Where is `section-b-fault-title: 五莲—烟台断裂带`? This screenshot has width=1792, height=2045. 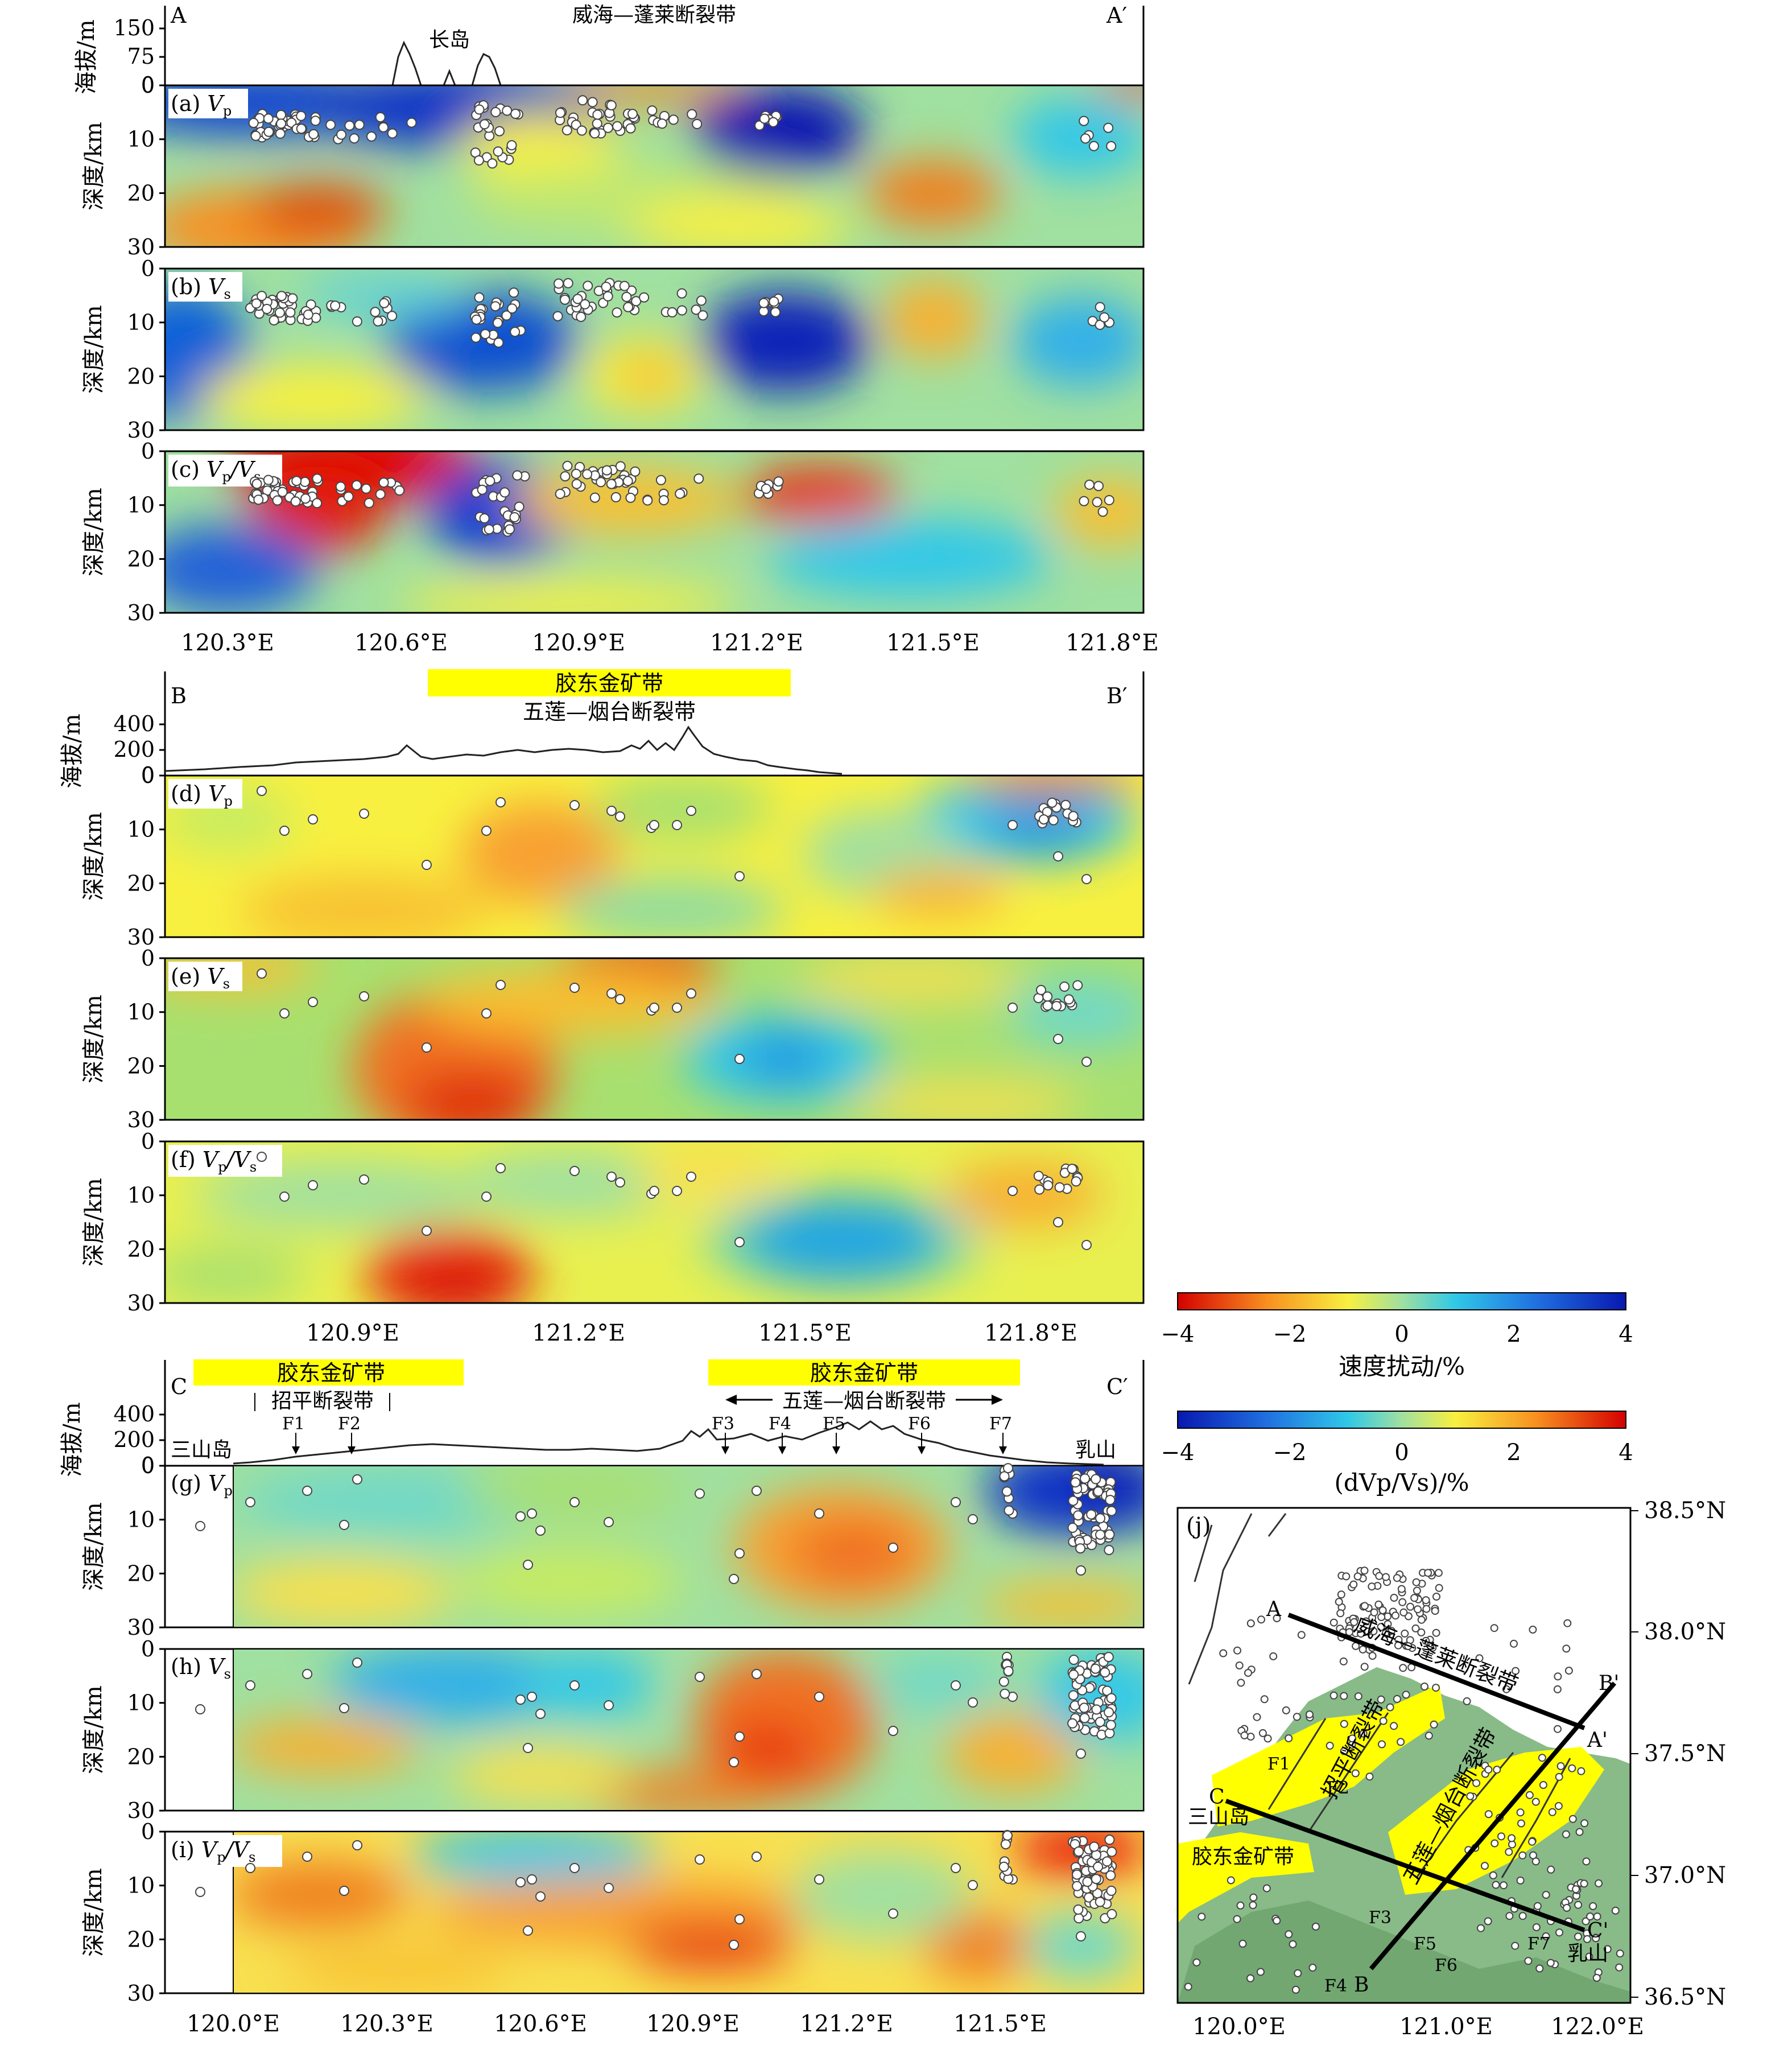 section-b-fault-title: 五莲—烟台断裂带 is located at coordinates (609, 712).